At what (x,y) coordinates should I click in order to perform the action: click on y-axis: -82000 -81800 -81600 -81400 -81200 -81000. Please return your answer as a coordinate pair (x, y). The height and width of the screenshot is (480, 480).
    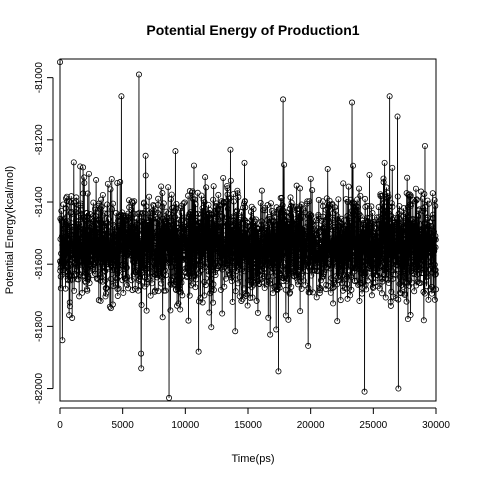
    Looking at the image, I should click on (44, 233).